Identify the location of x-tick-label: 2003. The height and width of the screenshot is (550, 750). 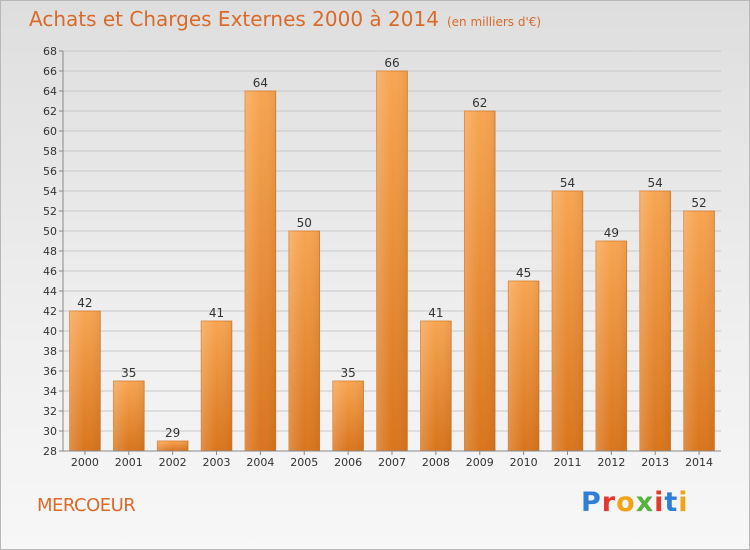
(217, 462).